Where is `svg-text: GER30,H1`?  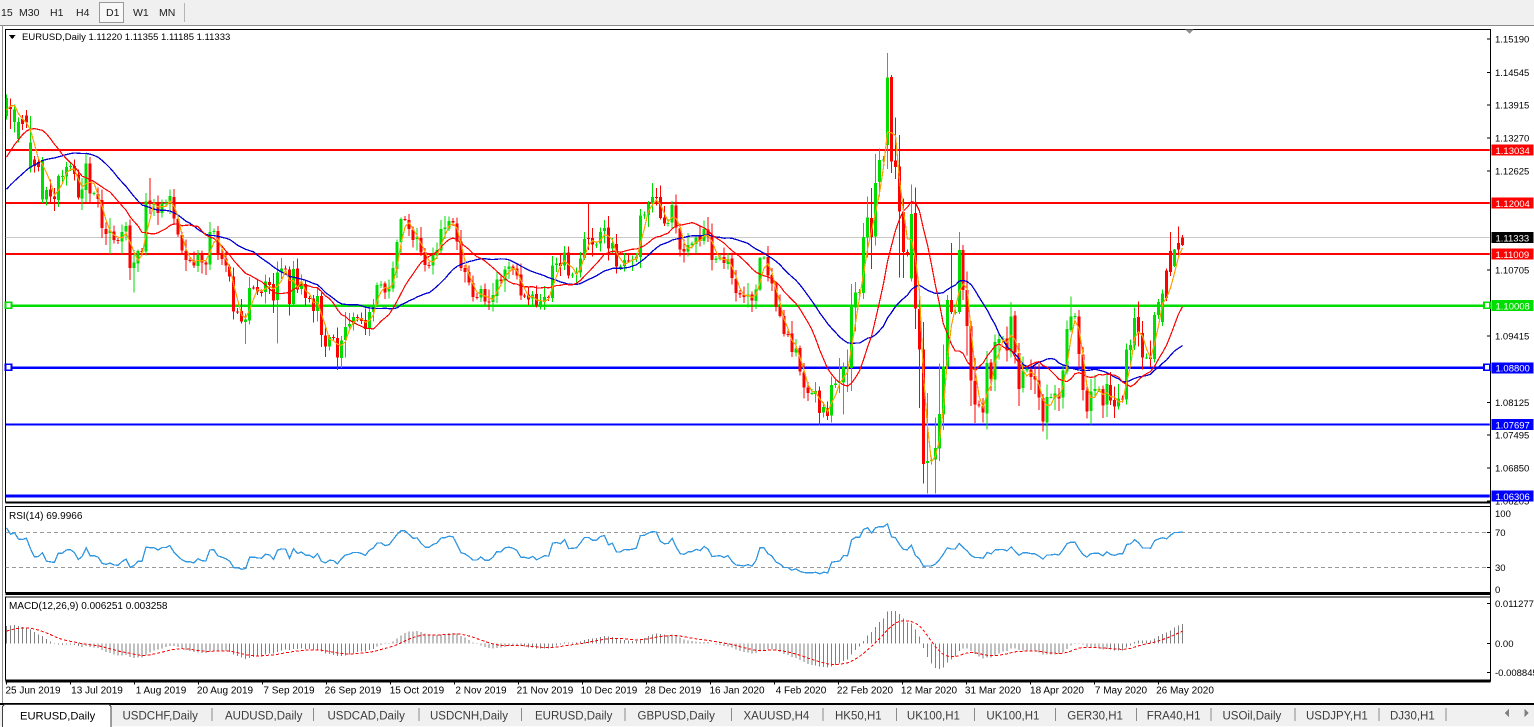 svg-text: GER30,H1 is located at coordinates (1095, 717).